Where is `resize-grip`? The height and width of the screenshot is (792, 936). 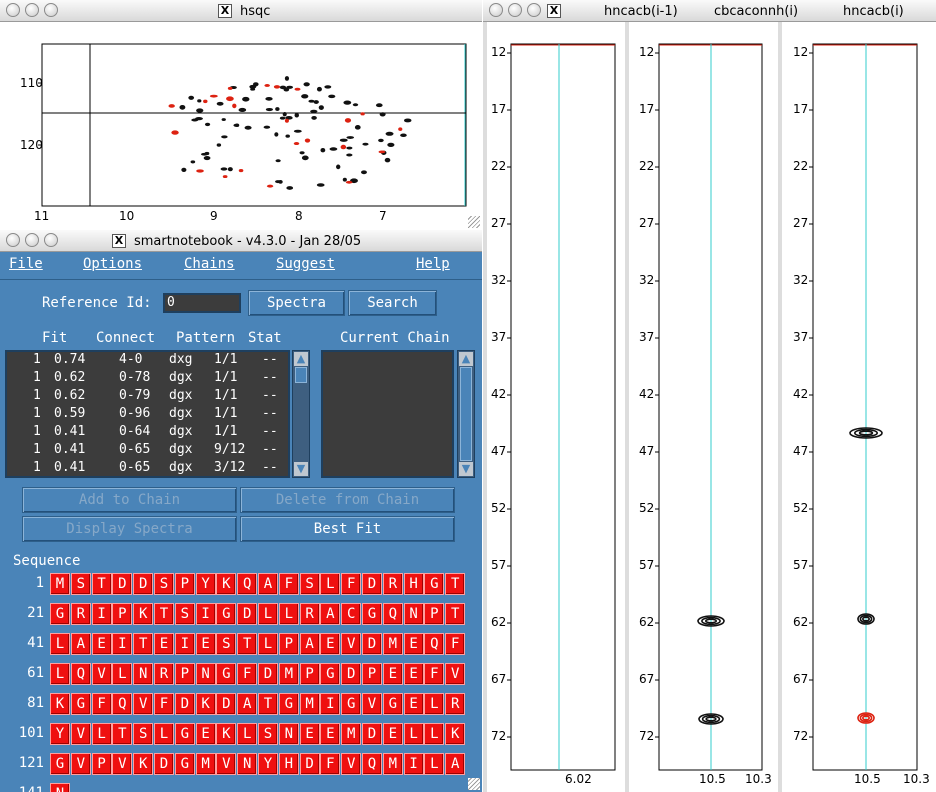
resize-grip is located at coordinates (474, 222).